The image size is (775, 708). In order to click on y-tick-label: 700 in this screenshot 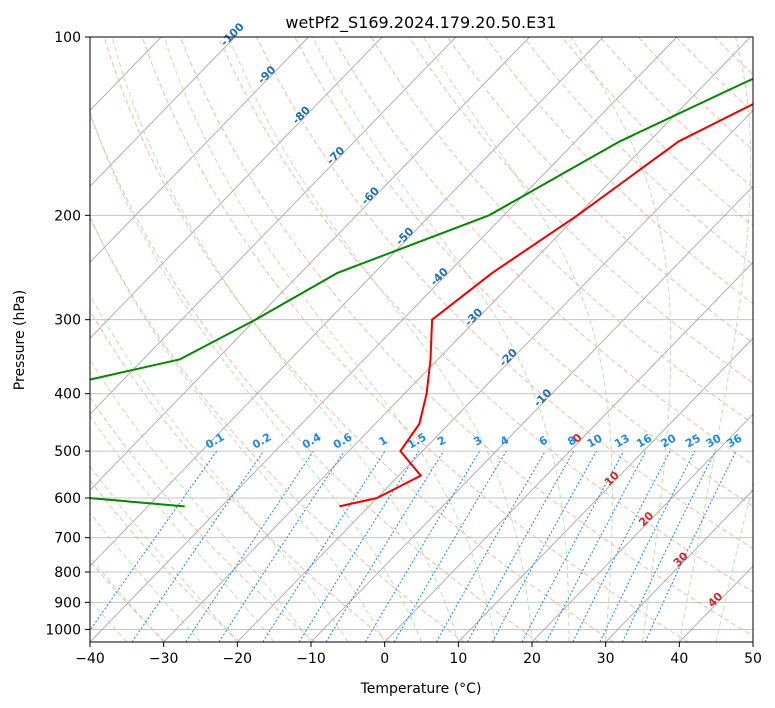, I will do `click(67, 539)`.